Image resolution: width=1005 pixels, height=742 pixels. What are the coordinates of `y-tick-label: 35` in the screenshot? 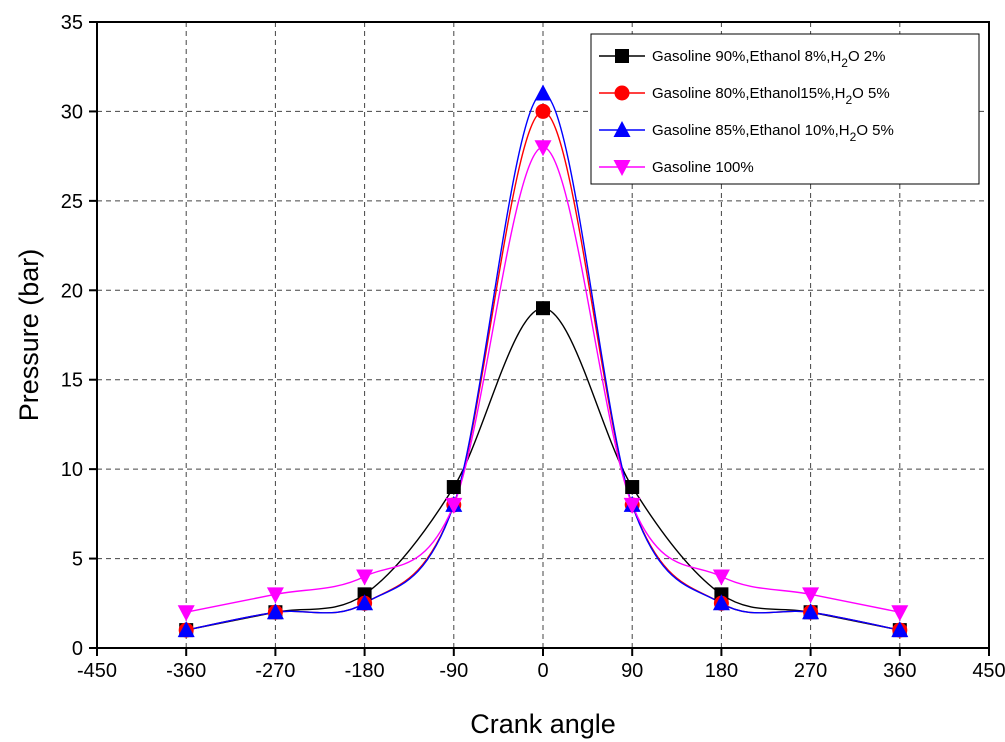 It's located at (72, 23).